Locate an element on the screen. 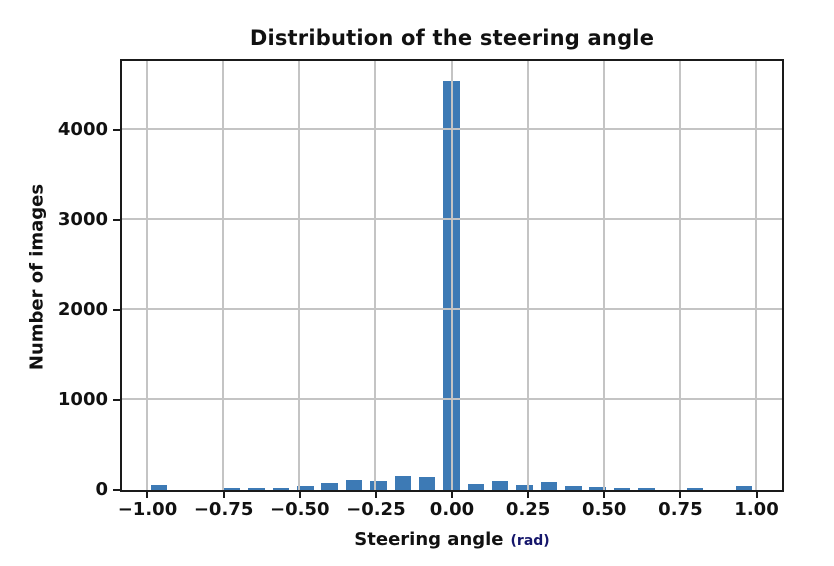 The image size is (834, 566). y-tick-label: 0 is located at coordinates (101, 489).